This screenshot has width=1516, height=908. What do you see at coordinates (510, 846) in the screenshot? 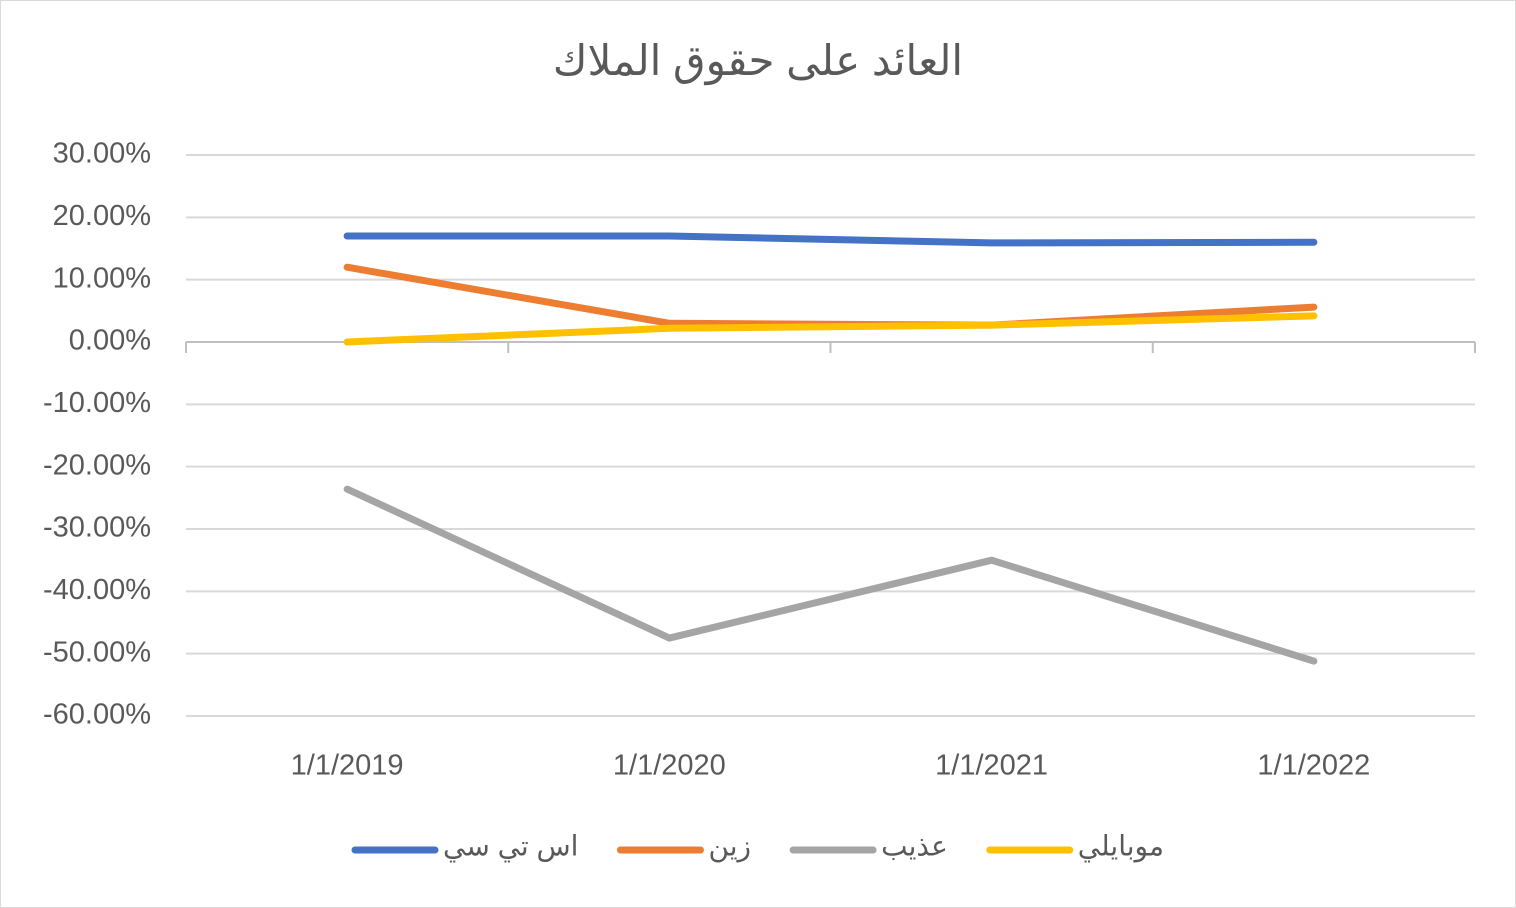
I see `legend-label: اس تي سي` at bounding box center [510, 846].